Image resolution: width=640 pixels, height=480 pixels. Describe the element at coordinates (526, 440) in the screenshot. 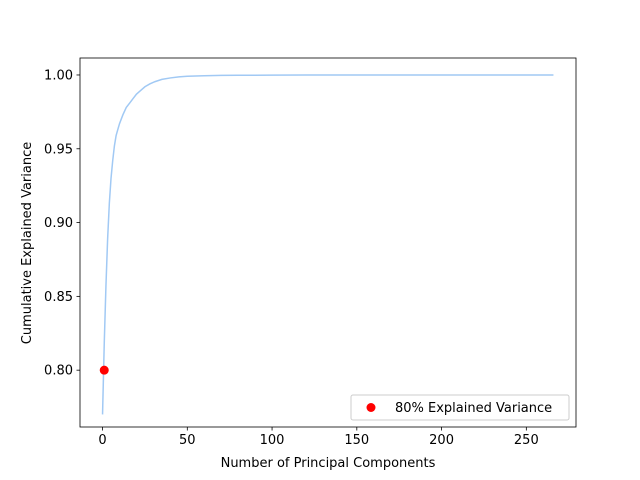

I see `x-tick-label: 250` at that location.